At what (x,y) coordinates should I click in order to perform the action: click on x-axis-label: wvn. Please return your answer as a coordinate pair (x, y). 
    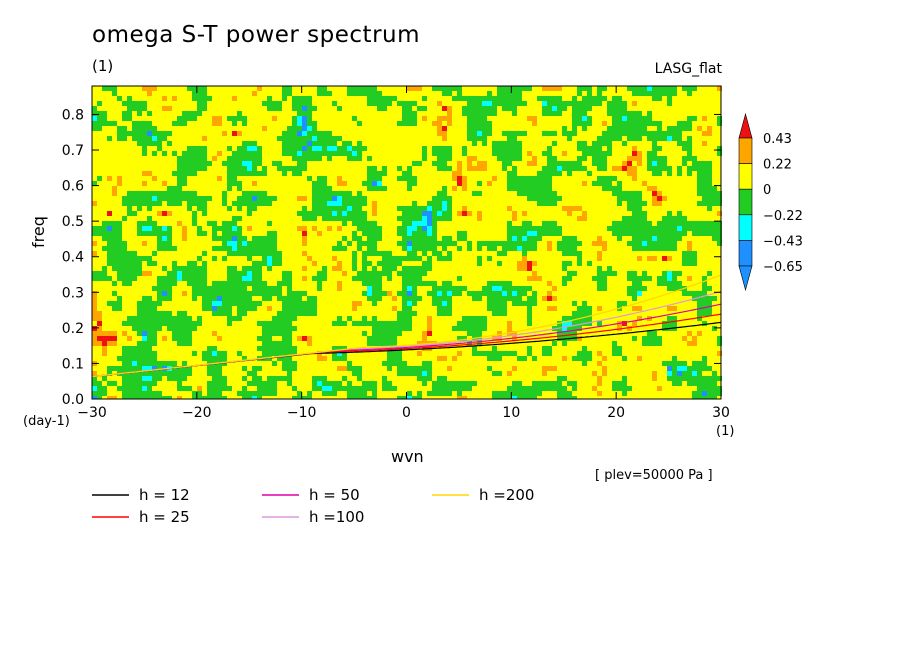
    Looking at the image, I should click on (407, 456).